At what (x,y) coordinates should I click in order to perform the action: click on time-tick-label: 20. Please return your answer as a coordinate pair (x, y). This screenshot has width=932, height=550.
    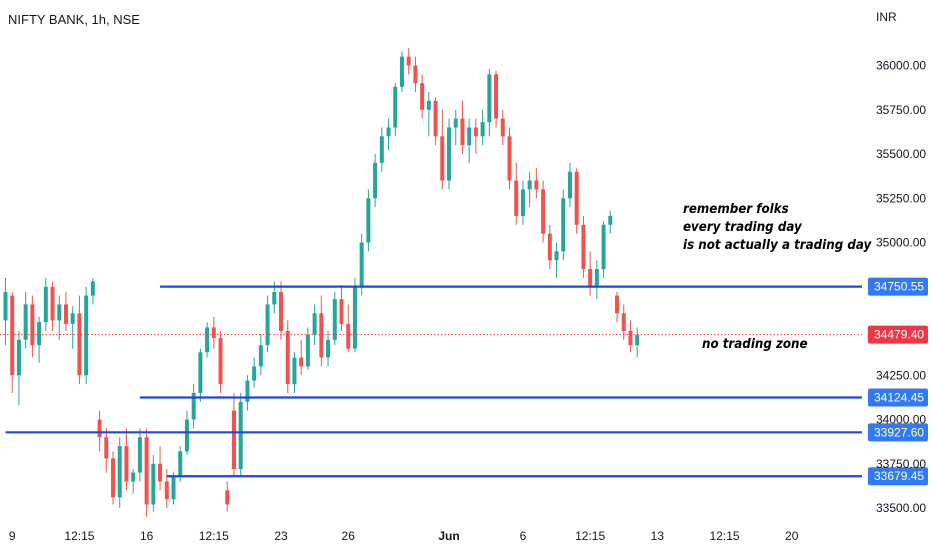
    Looking at the image, I should click on (792, 536).